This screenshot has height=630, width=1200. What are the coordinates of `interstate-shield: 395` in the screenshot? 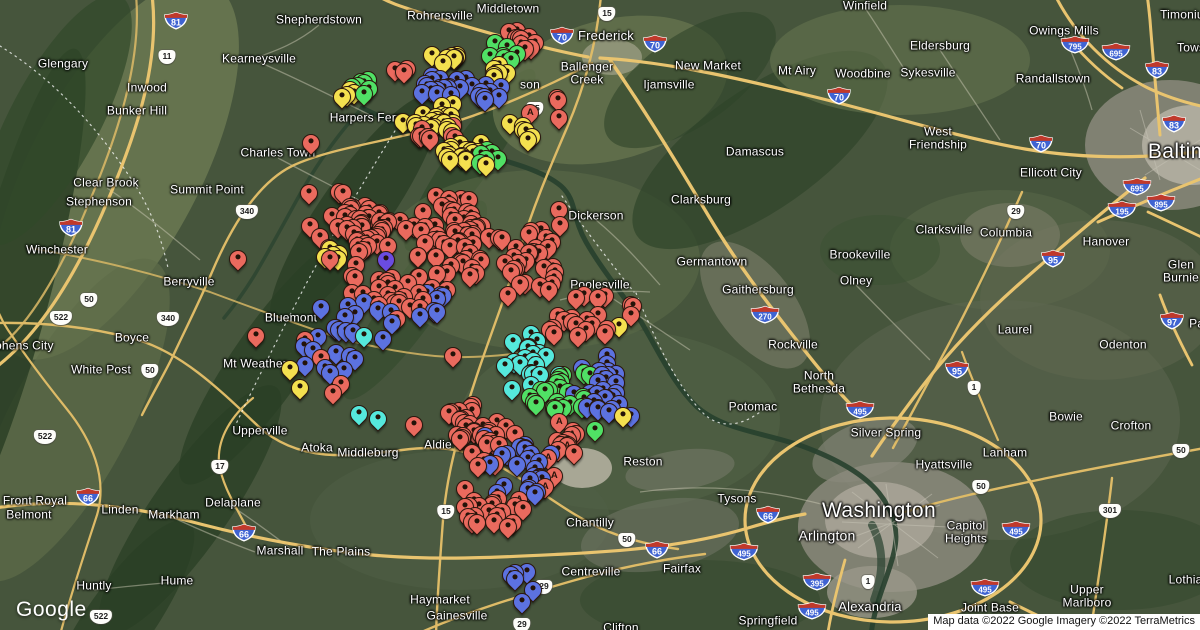 It's located at (817, 584).